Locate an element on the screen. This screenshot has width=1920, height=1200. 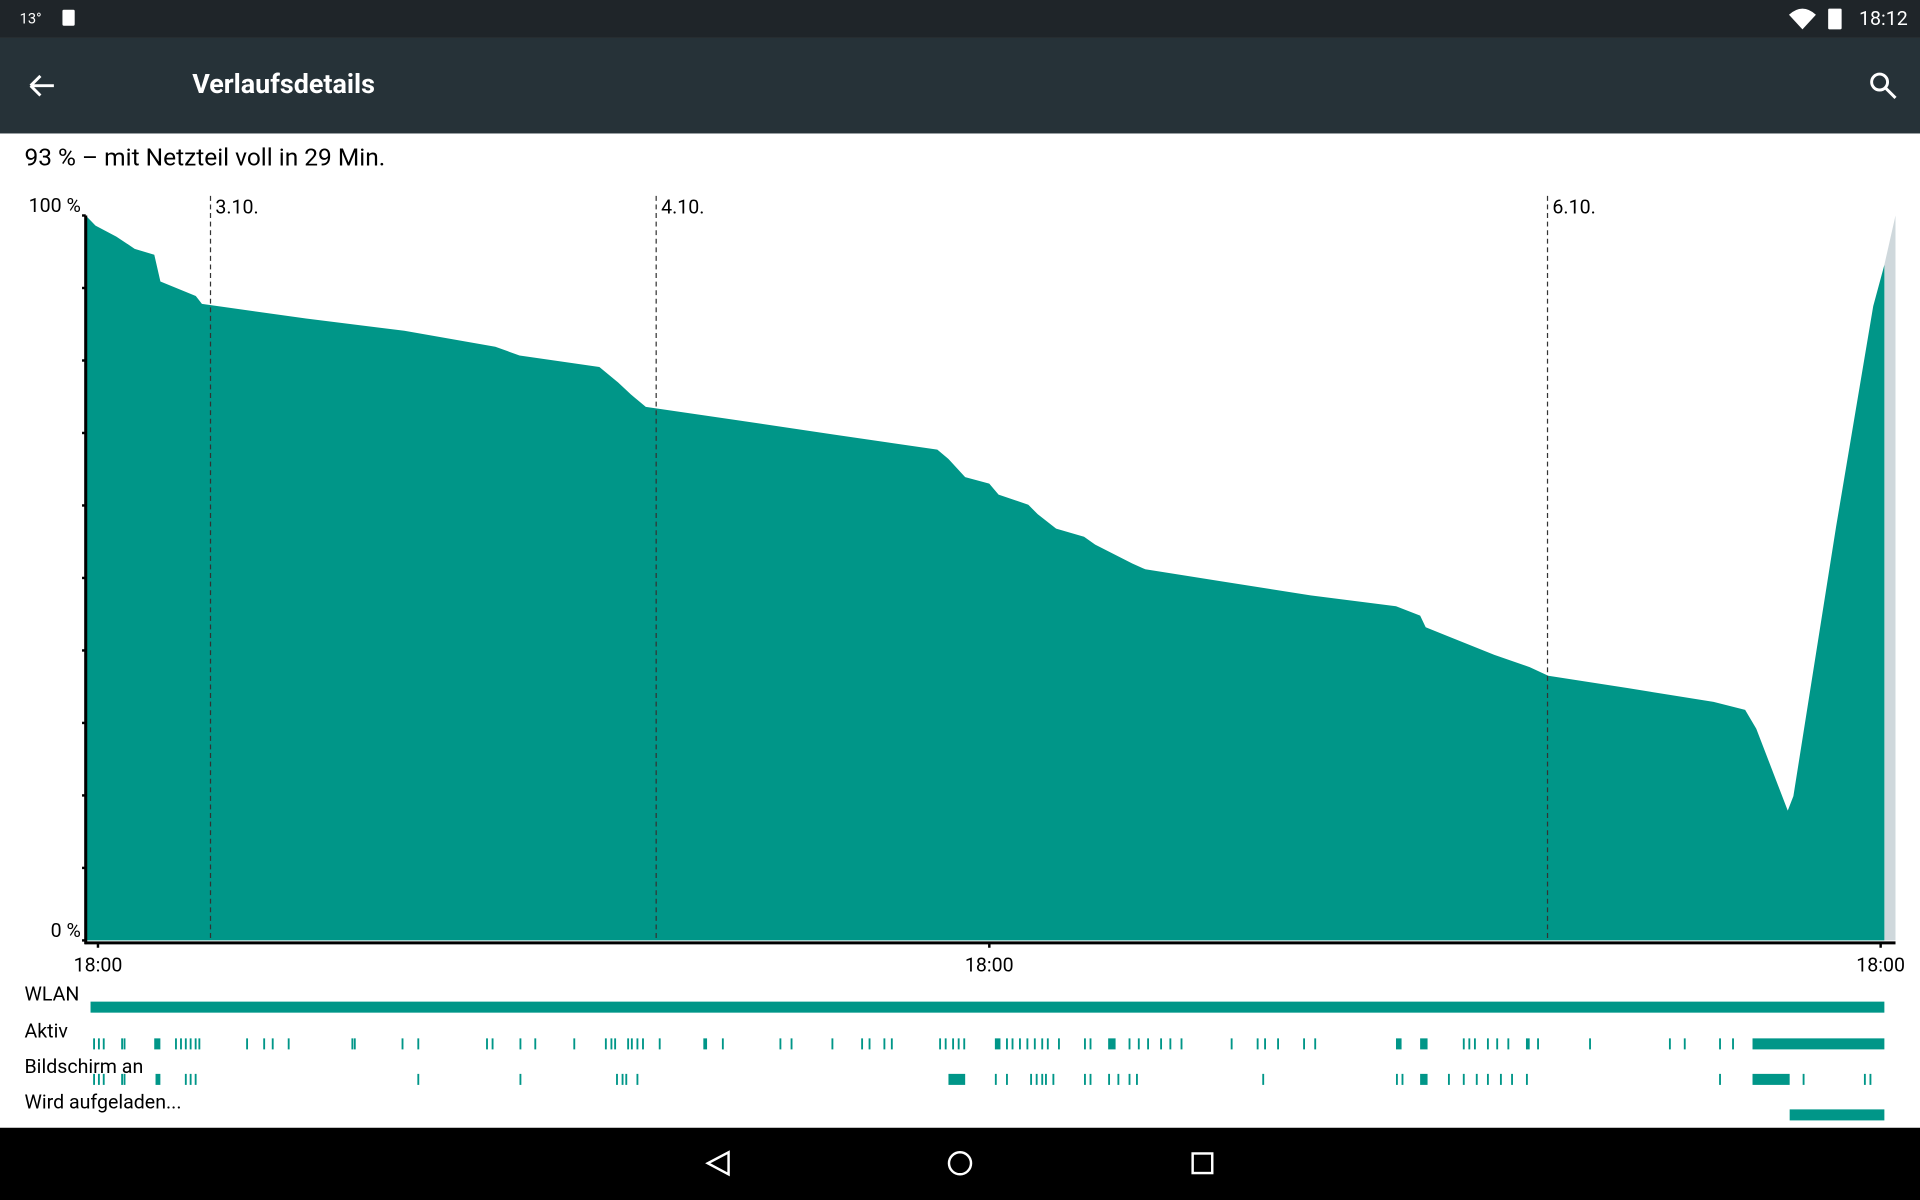
nav-bar is located at coordinates (960, 1163).